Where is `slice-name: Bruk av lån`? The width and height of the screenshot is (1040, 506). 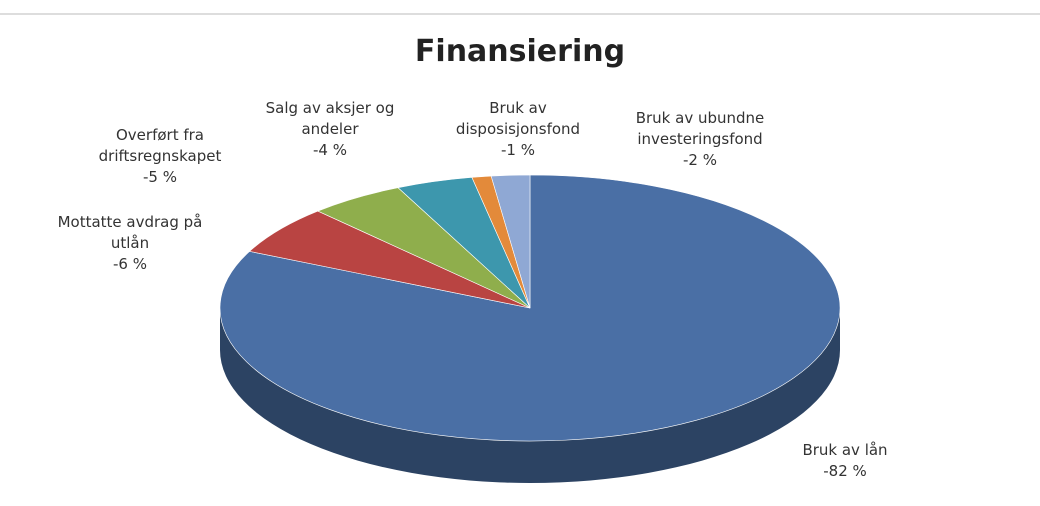 slice-name: Bruk av lån is located at coordinates (845, 450).